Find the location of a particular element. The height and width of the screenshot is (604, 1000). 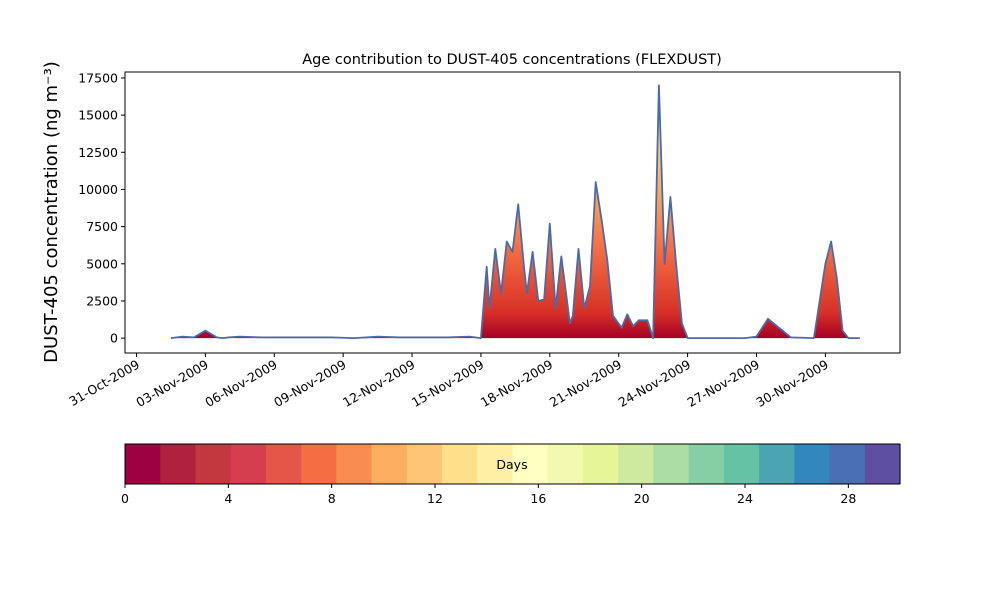

colorbar-tick-label: 8 is located at coordinates (332, 498).